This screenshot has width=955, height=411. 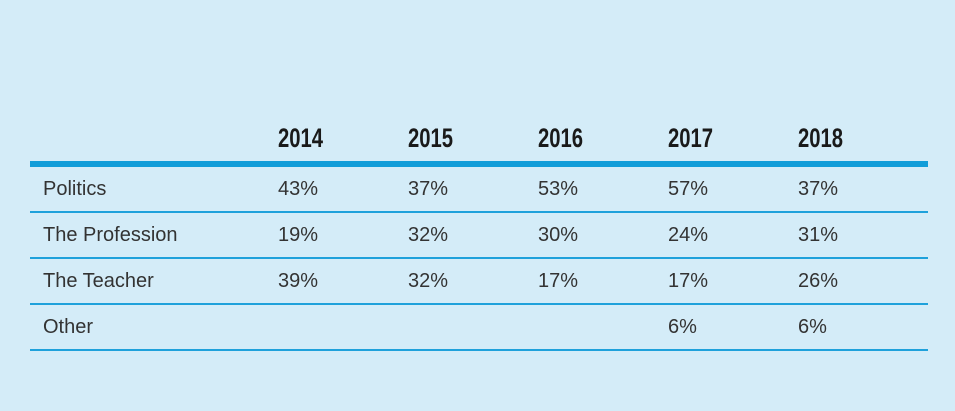 I want to click on header-row: 2014 2015 2016 2017 2018, so click(x=479, y=139).